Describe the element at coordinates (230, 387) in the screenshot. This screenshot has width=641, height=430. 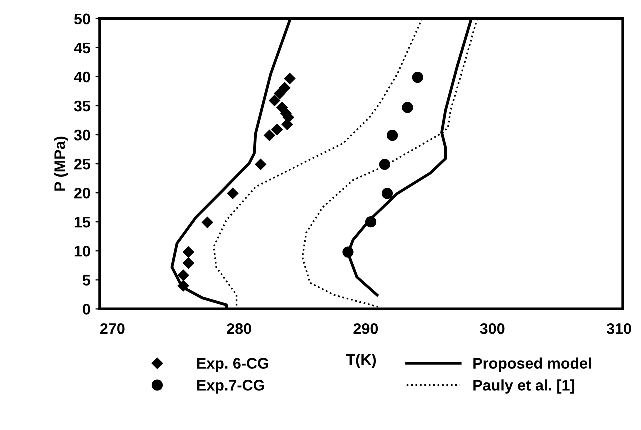
I see `legend-label: Exp.7-CG` at that location.